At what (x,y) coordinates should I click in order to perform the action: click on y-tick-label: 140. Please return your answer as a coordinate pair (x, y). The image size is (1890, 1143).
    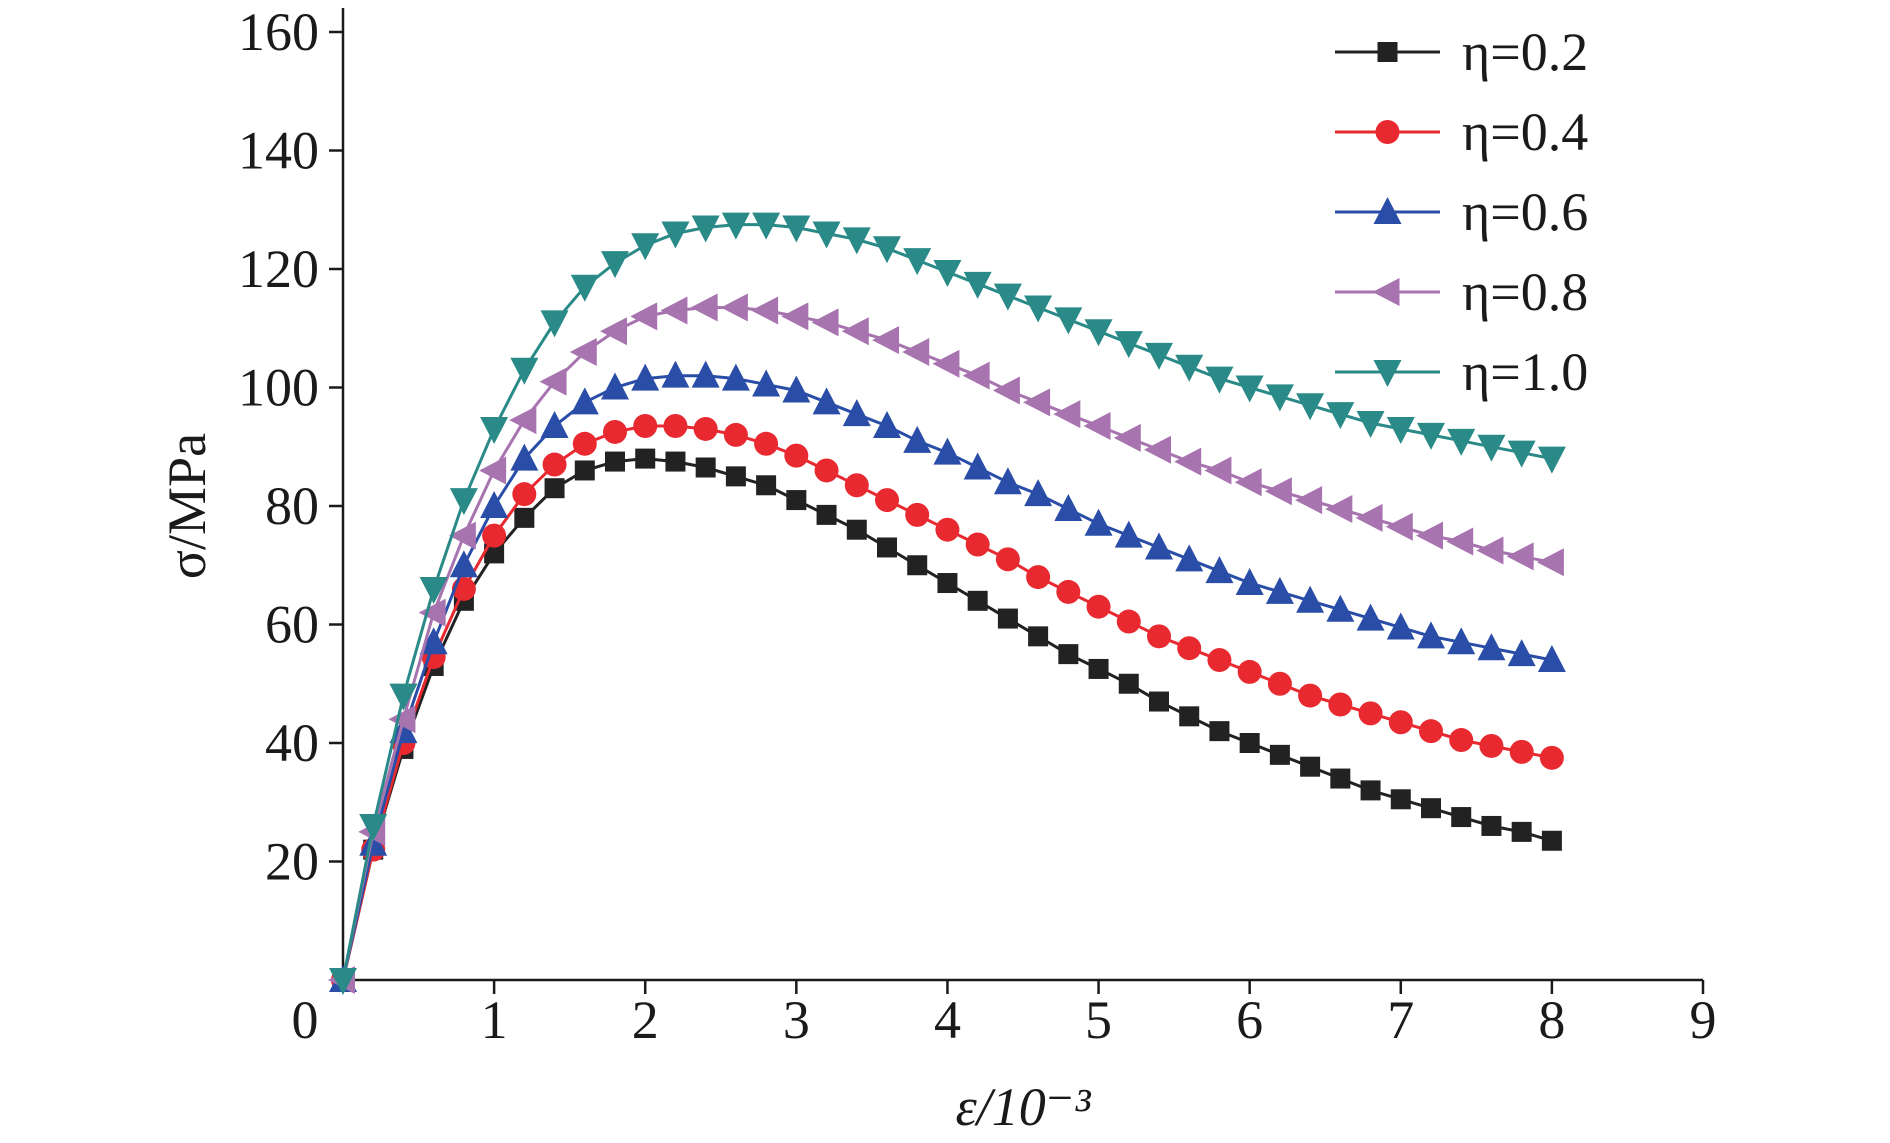
    Looking at the image, I should click on (278, 151).